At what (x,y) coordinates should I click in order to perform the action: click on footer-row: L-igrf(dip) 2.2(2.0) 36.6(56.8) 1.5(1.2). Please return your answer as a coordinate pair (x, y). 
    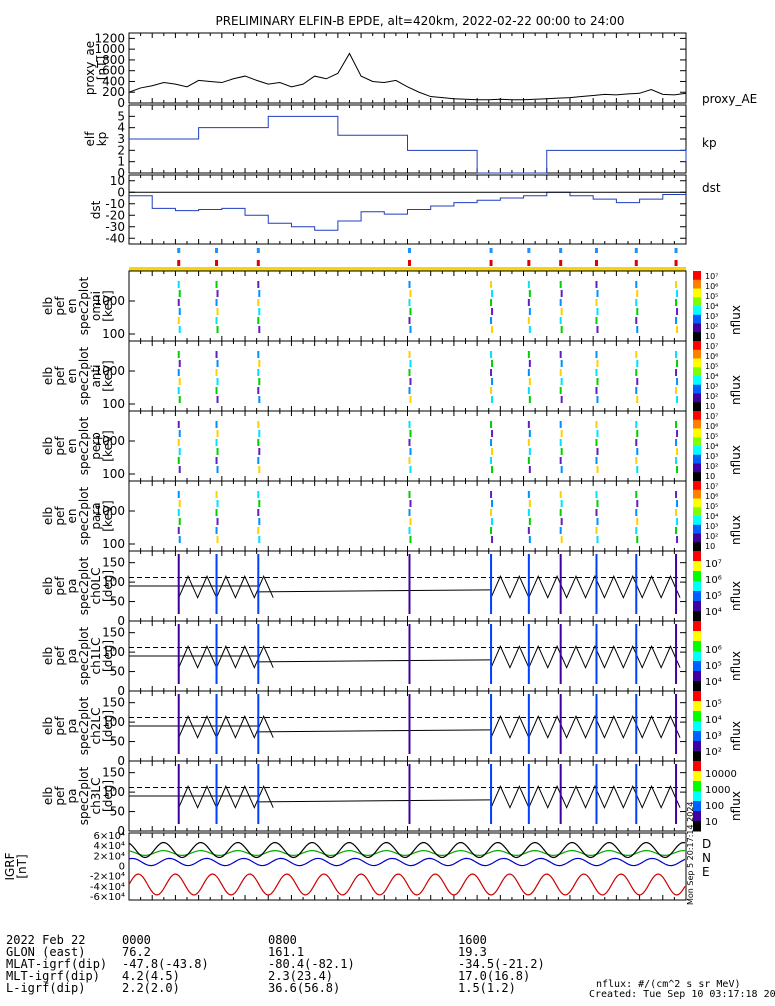
    Looking at the image, I should click on (261, 988).